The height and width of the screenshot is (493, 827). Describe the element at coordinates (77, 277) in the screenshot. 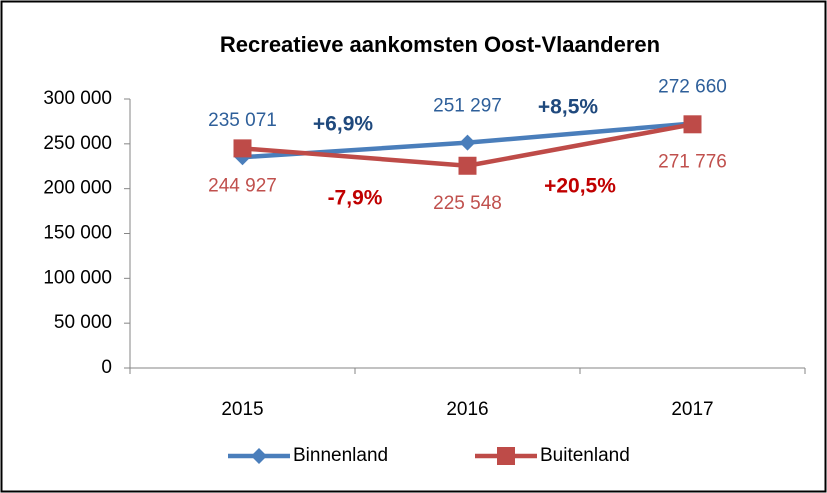

I see `y-tick-label: 100 000` at that location.